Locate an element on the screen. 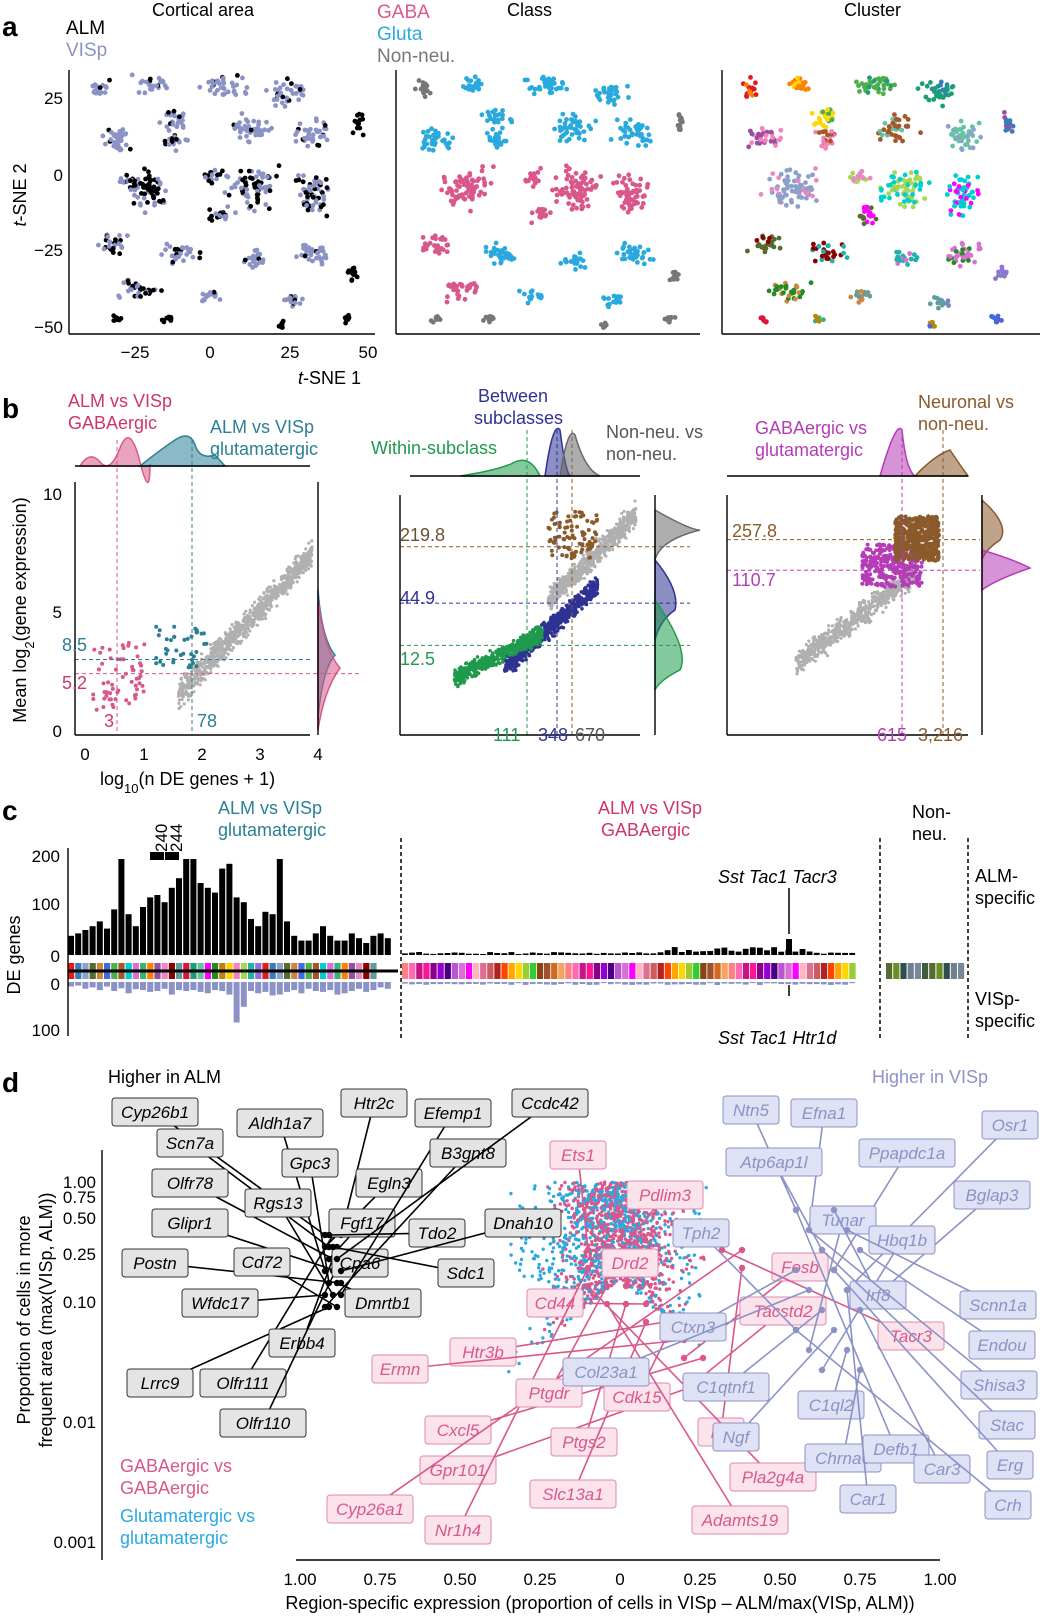  panel-a-letter: a is located at coordinates (10, 26).